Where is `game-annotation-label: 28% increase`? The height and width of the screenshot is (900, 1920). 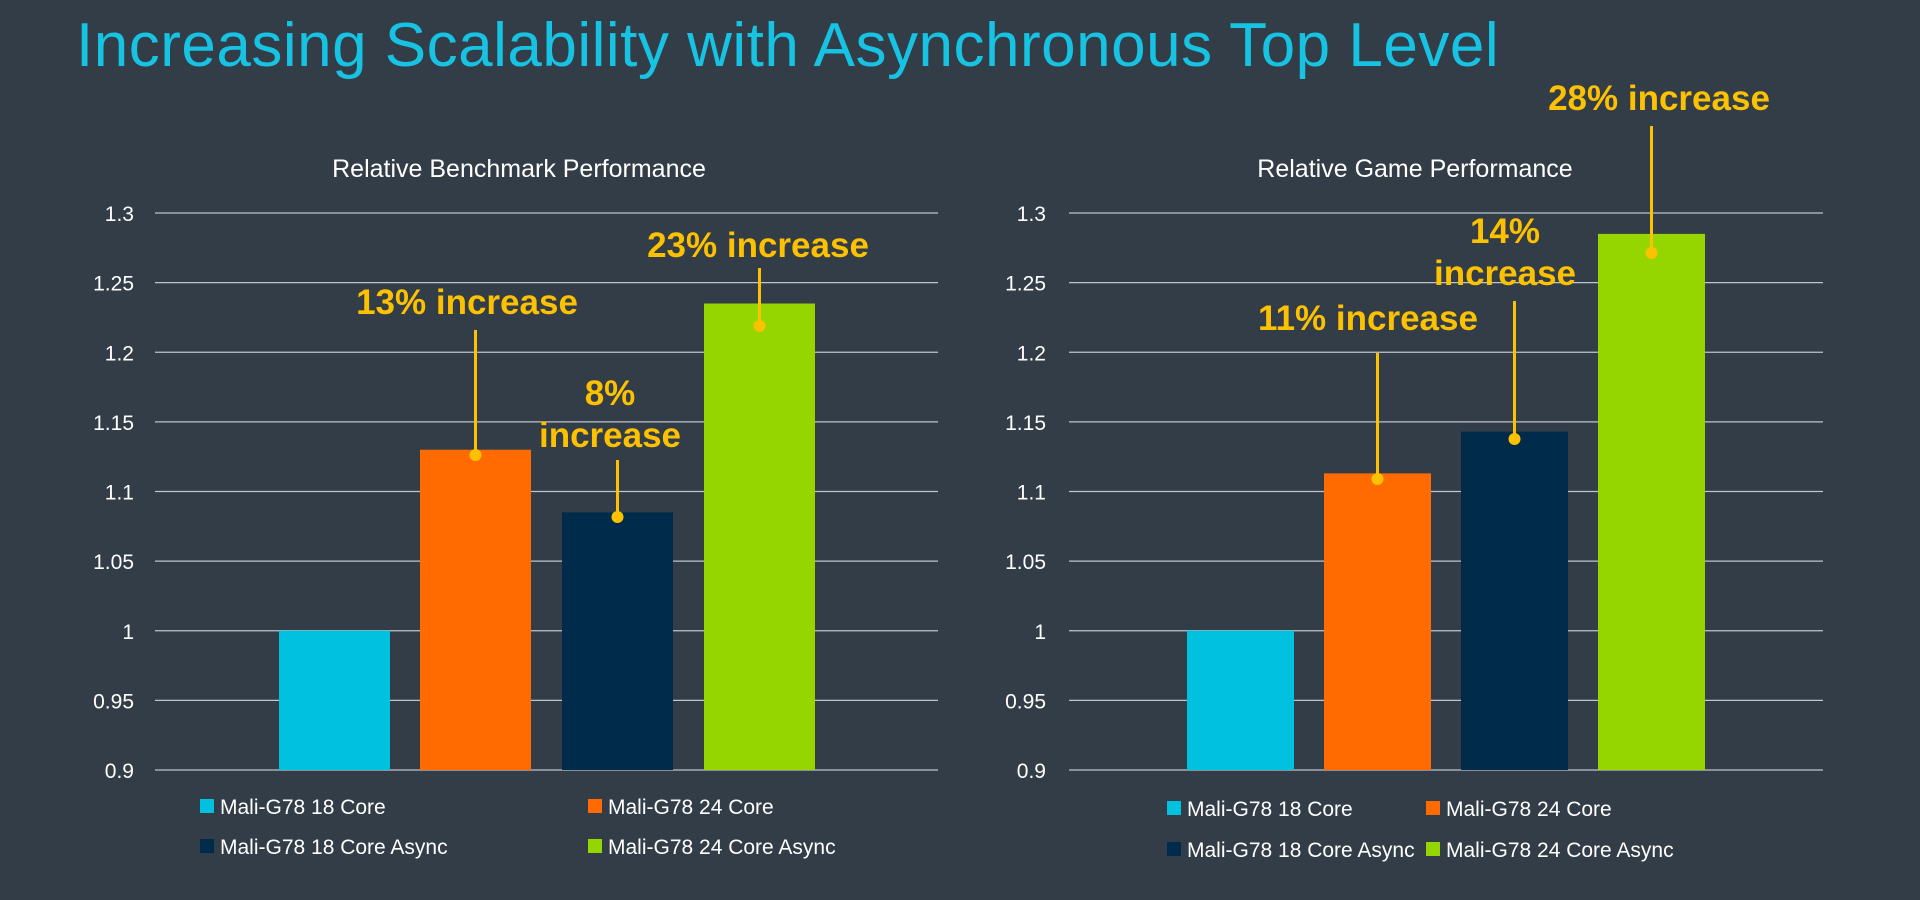 game-annotation-label: 28% increase is located at coordinates (1659, 98).